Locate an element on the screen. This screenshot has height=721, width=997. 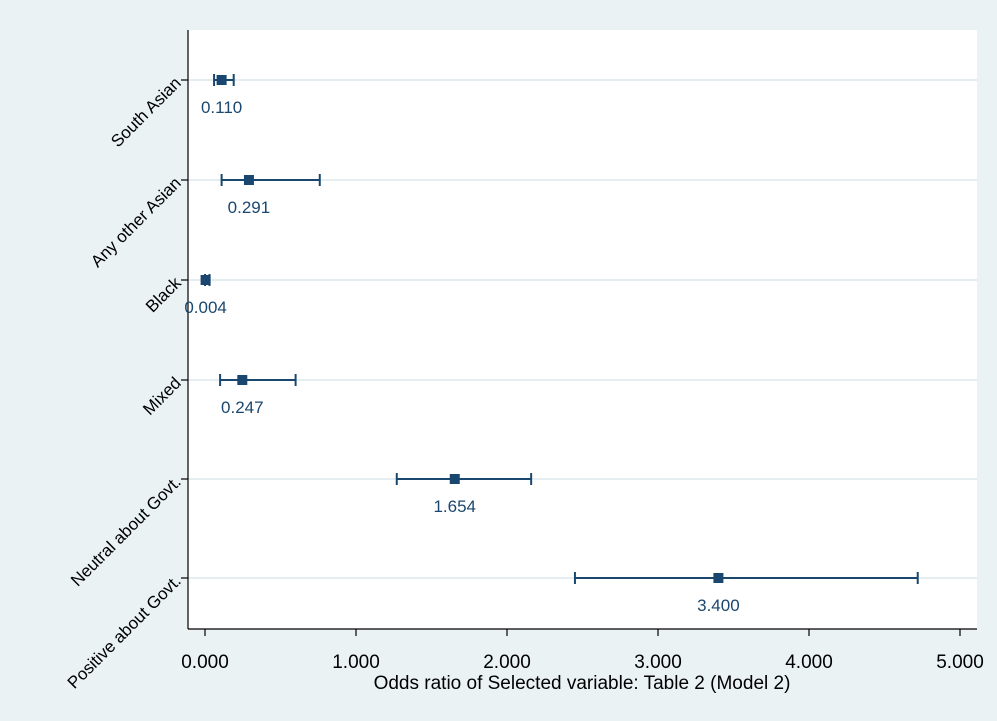
value-label: 0.110 is located at coordinates (221, 107).